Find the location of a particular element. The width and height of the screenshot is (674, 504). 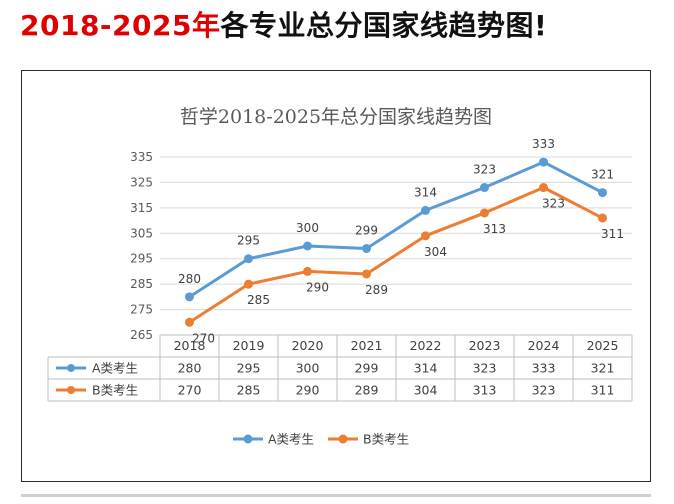

page-headline: 2018-2025年各专业总分国家线趋势图! is located at coordinates (283, 24).